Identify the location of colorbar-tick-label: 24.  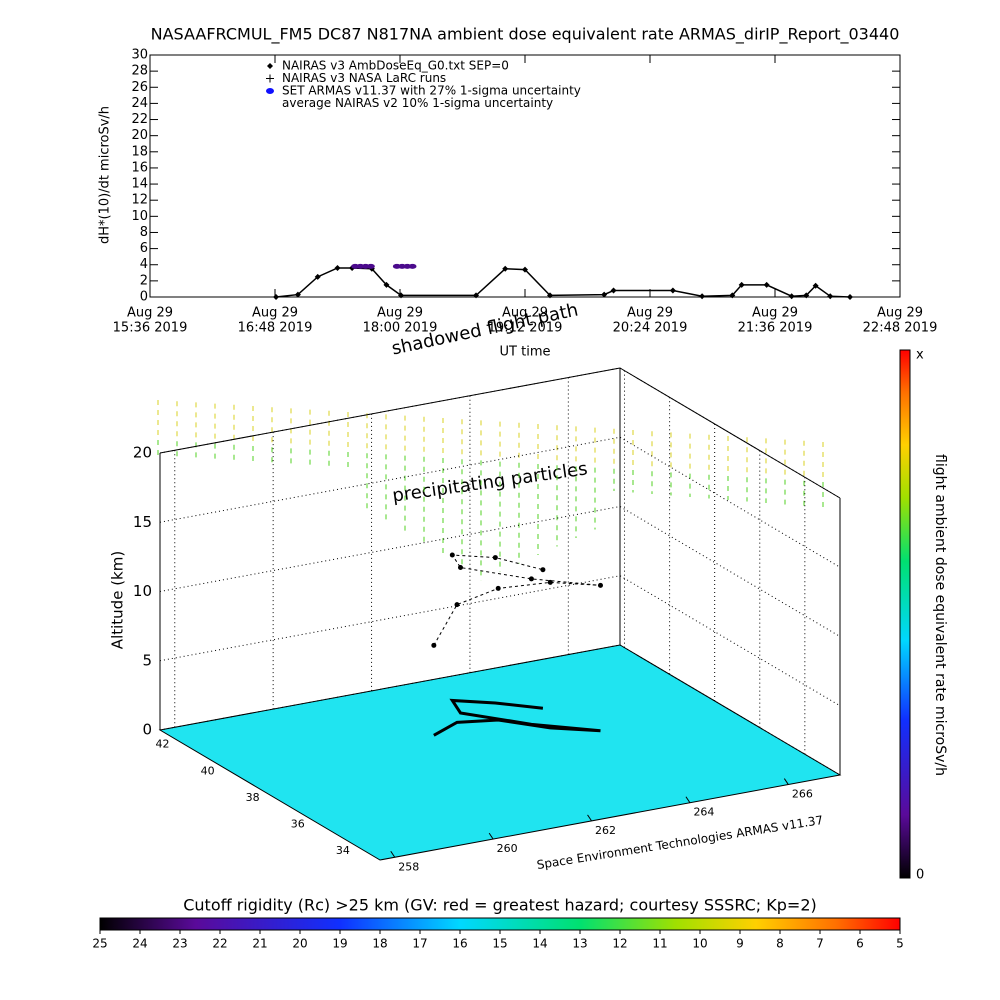
(139, 944).